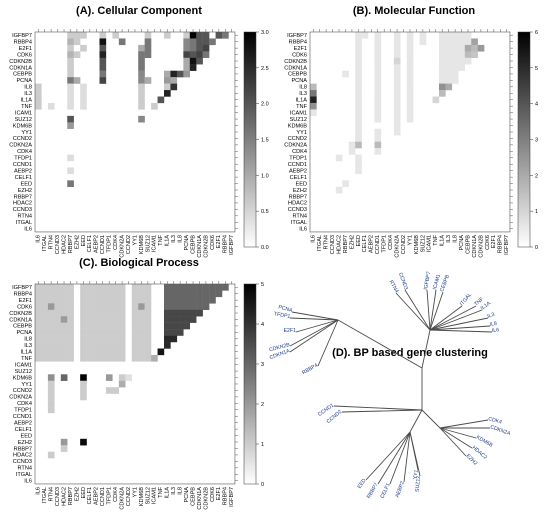 This screenshot has width=550, height=520. I want to click on colorbar-tick-label: 4, so click(262, 325).